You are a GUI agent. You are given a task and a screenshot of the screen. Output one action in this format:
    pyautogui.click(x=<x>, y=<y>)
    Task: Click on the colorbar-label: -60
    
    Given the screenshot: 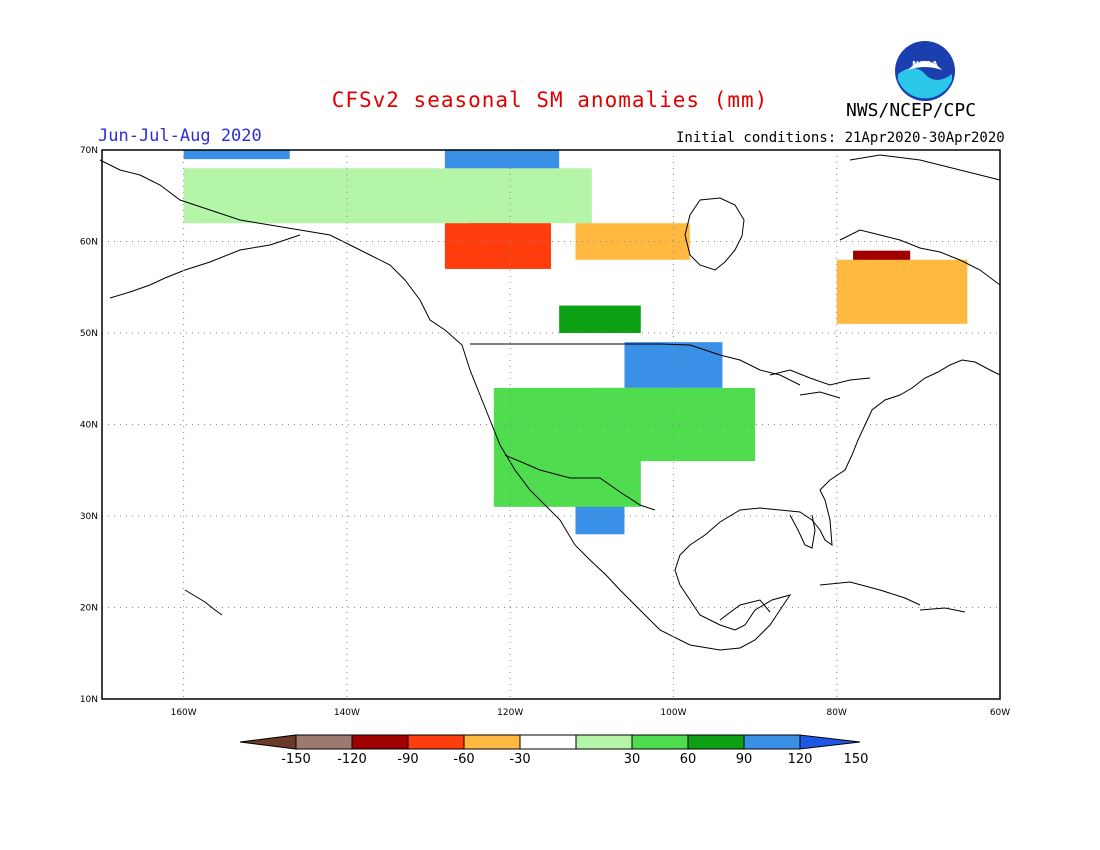 What is the action you would take?
    pyautogui.click(x=463, y=759)
    